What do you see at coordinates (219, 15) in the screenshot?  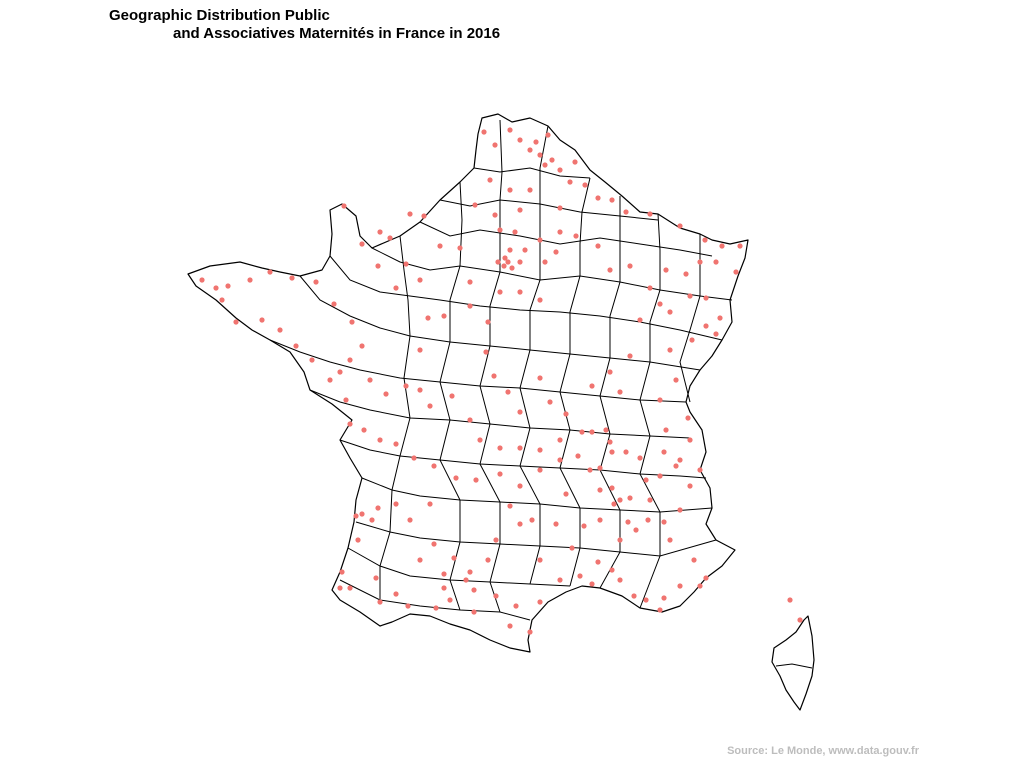 I see `title-line-1: Geographic Distribution Public` at bounding box center [219, 15].